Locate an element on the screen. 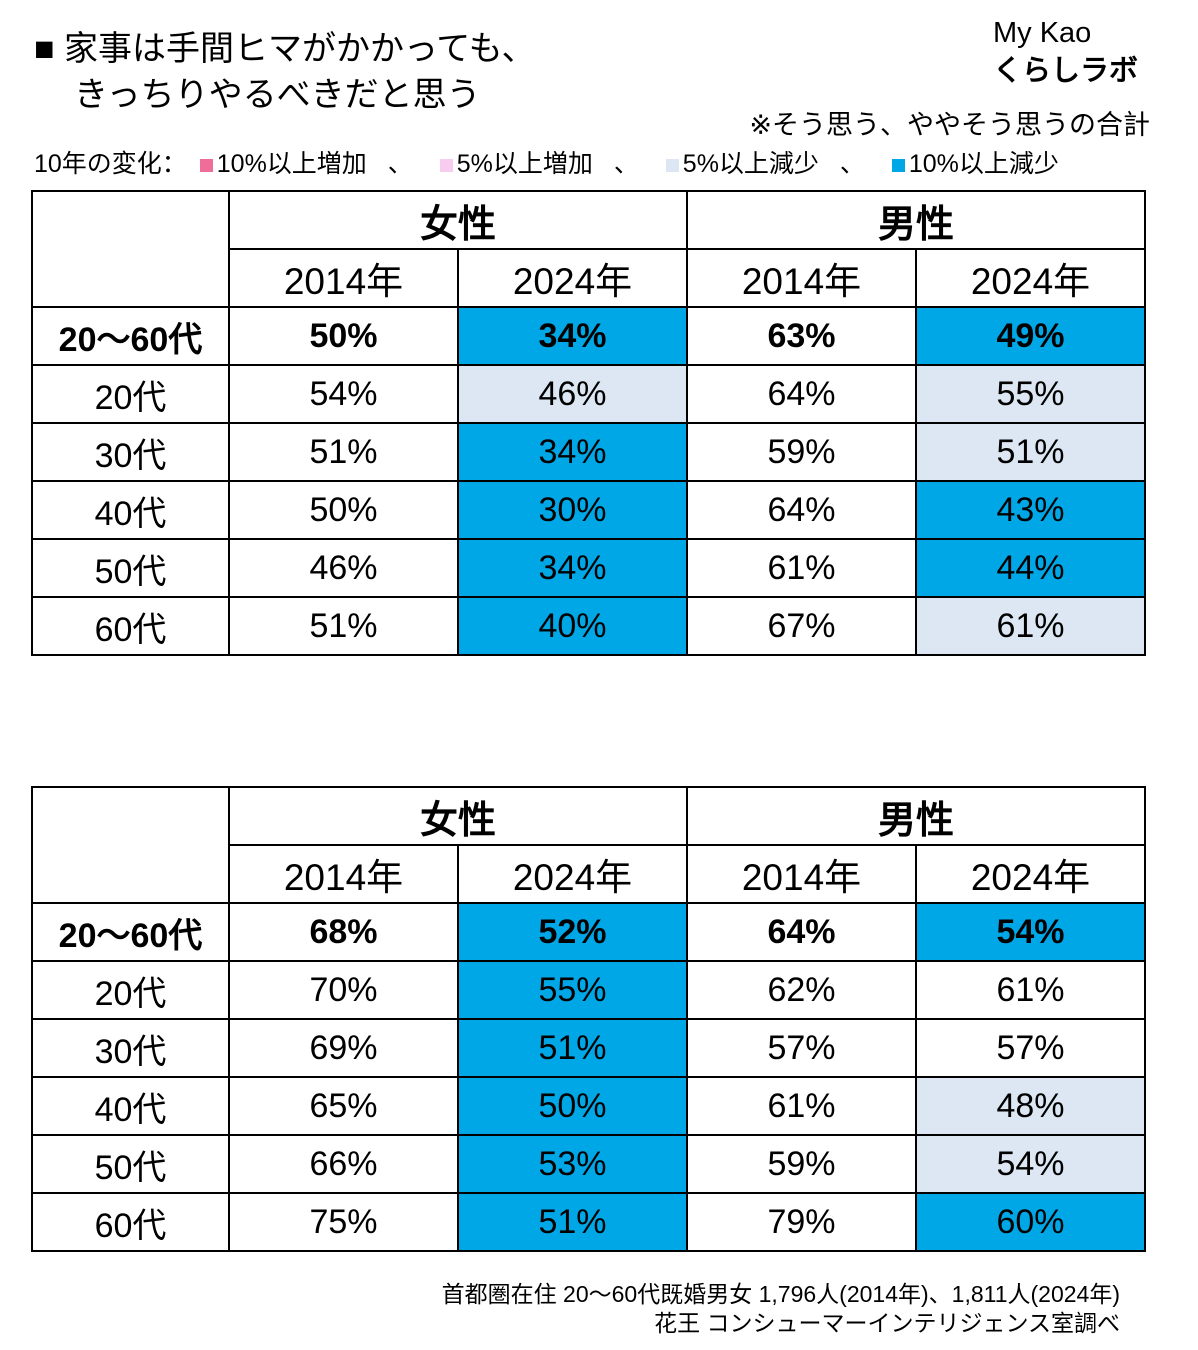 The width and height of the screenshot is (1198, 1350). group-header-male: 男性 is located at coordinates (916, 816).